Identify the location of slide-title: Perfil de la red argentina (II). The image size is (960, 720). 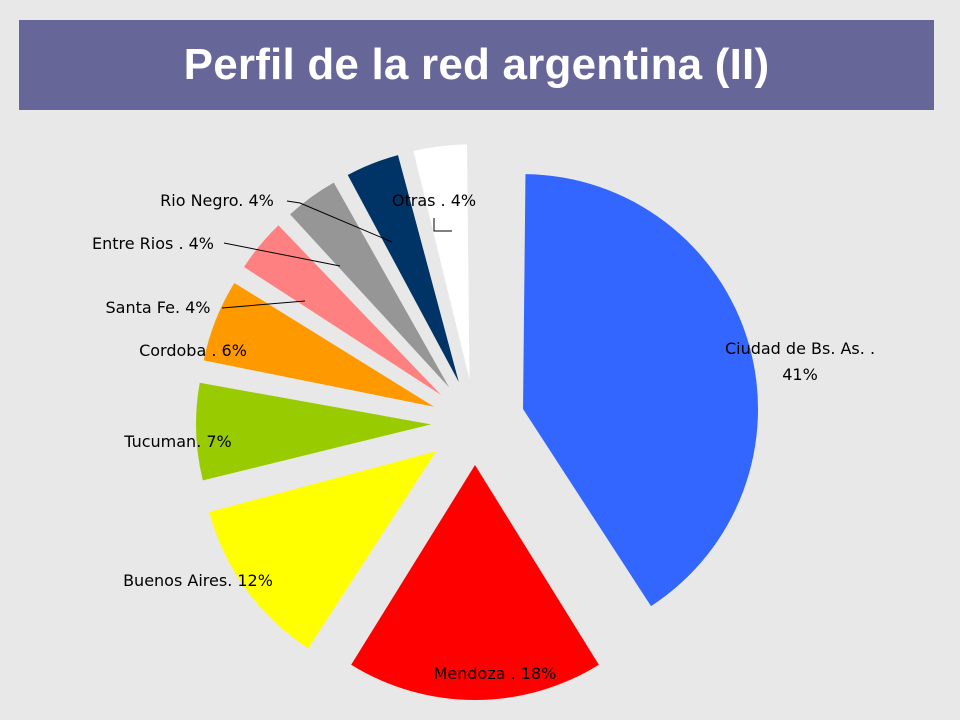
(476, 64).